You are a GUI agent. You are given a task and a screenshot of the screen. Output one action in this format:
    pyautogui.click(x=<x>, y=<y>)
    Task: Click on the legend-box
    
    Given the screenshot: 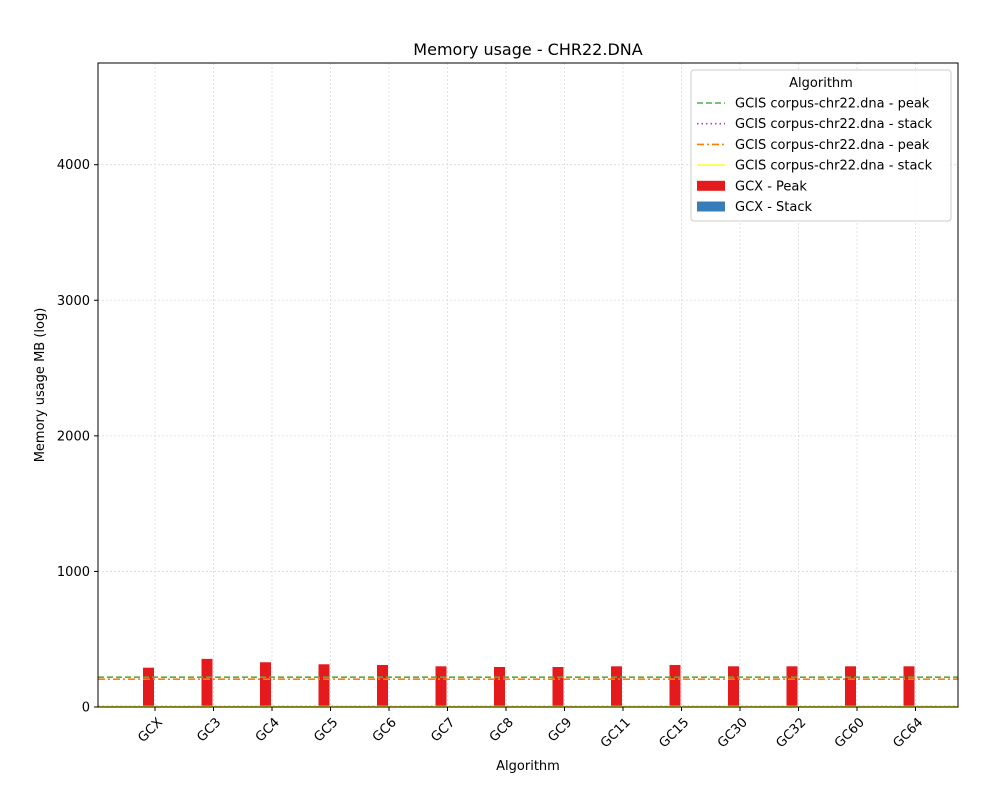 What is the action you would take?
    pyautogui.click(x=821, y=145)
    